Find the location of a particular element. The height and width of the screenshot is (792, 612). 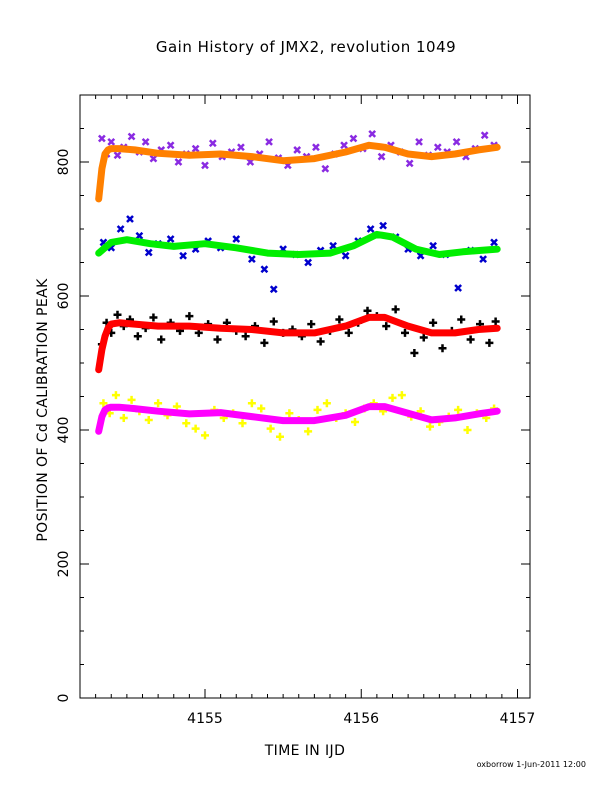

series-7-line is located at coordinates (298, 419).